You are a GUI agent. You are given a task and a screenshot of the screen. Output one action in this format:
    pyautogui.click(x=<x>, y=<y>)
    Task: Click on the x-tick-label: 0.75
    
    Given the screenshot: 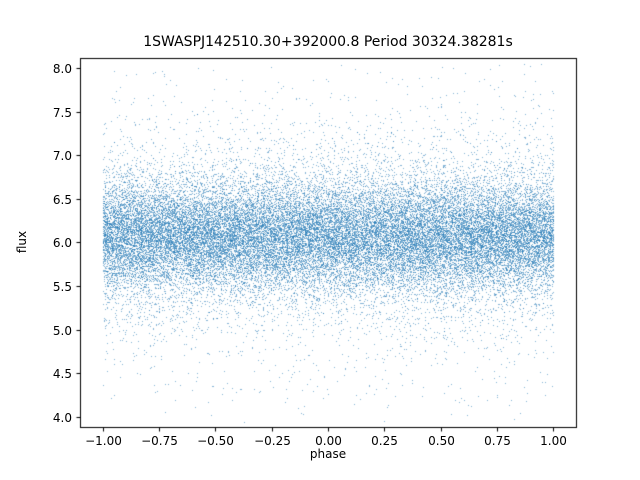 What is the action you would take?
    pyautogui.click(x=497, y=441)
    